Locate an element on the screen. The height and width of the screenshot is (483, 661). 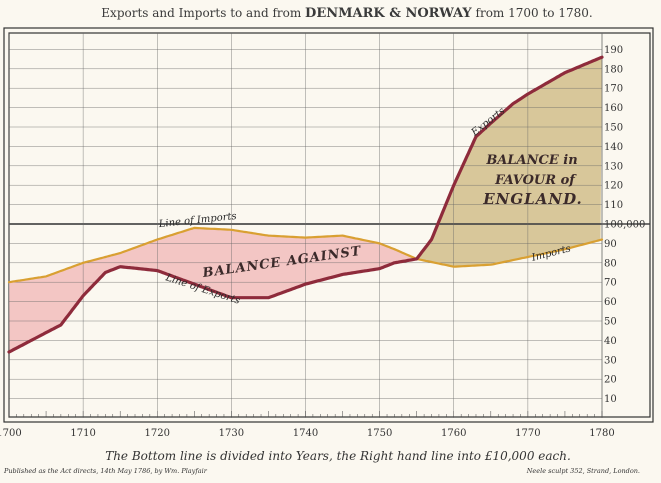
chart-title-suffix: from 1700 to 1780. is located at coordinates (534, 13).